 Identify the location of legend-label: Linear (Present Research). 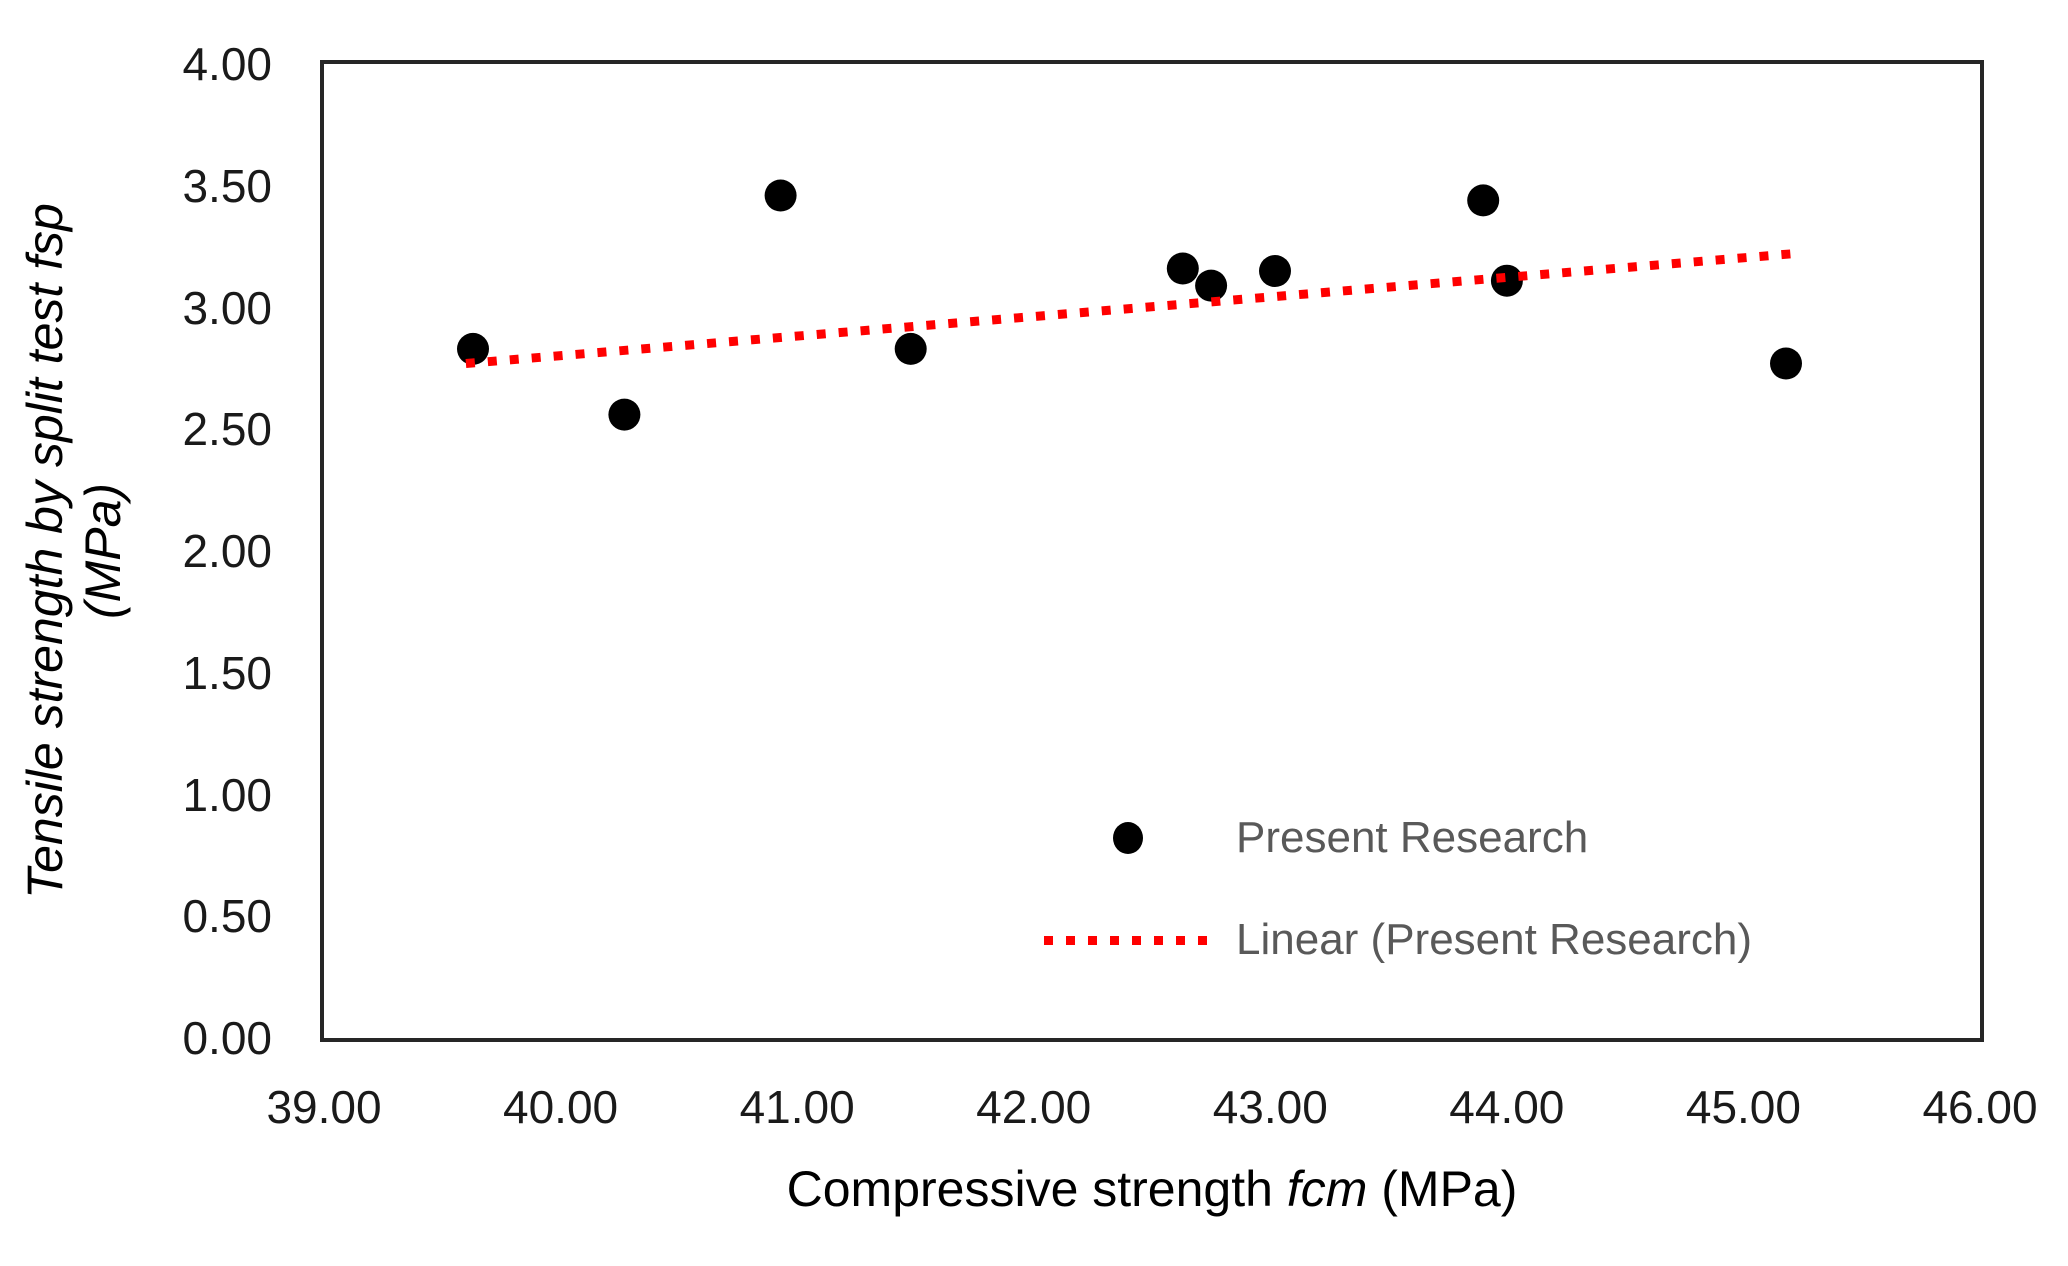
(1494, 939).